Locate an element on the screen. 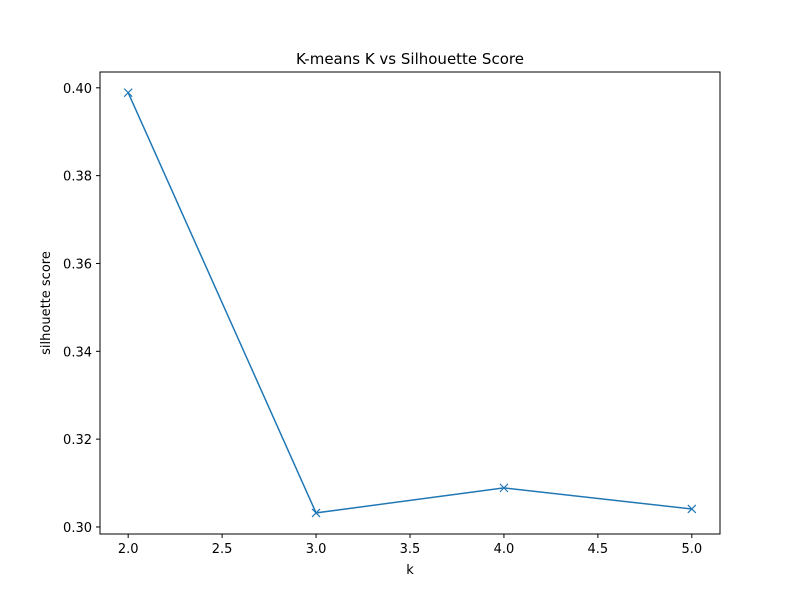 The width and height of the screenshot is (800, 600). y-tick-label: 0.34 is located at coordinates (77, 352).